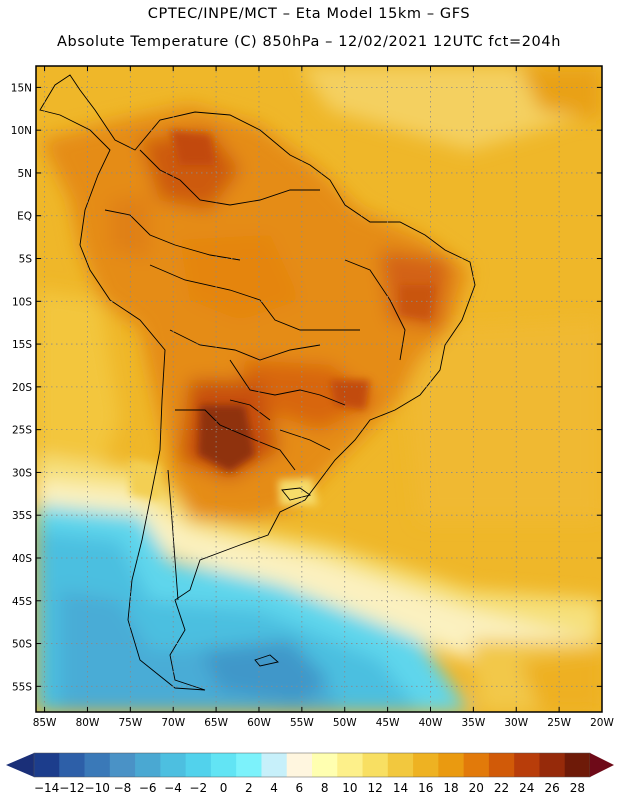 This screenshot has height=800, width=618. What do you see at coordinates (325, 788) in the screenshot?
I see `colorbar-label: 8` at bounding box center [325, 788].